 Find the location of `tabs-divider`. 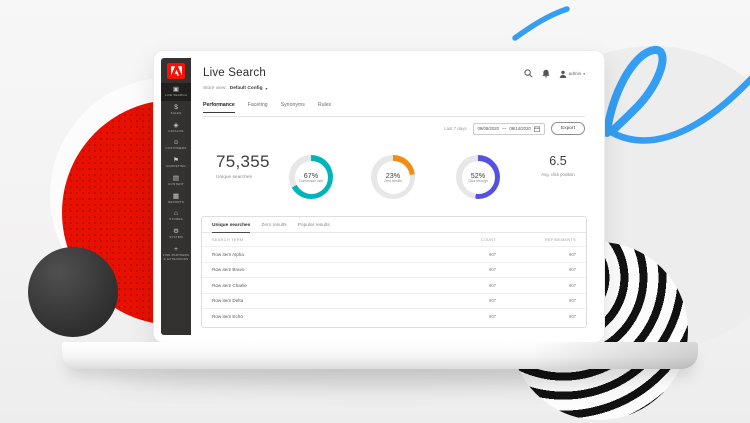

tabs-divider is located at coordinates (394, 116).